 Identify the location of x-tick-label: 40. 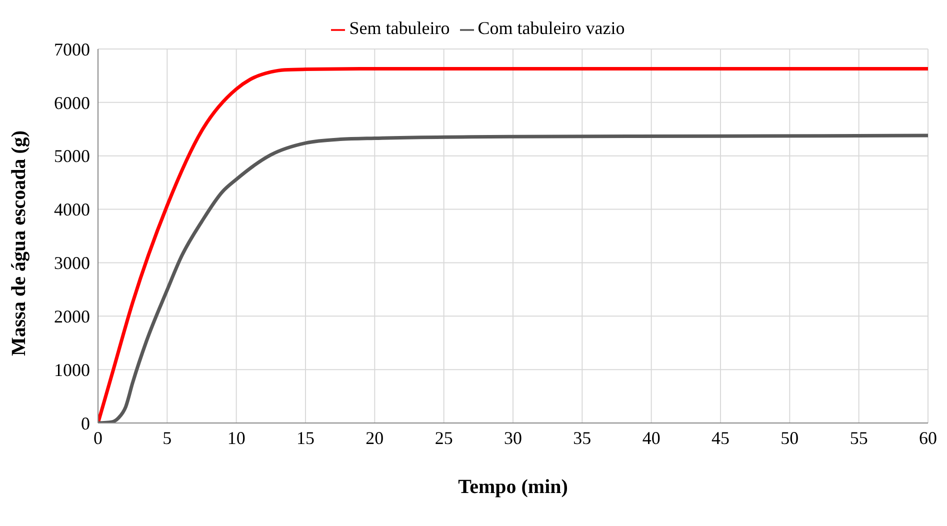
(651, 438).